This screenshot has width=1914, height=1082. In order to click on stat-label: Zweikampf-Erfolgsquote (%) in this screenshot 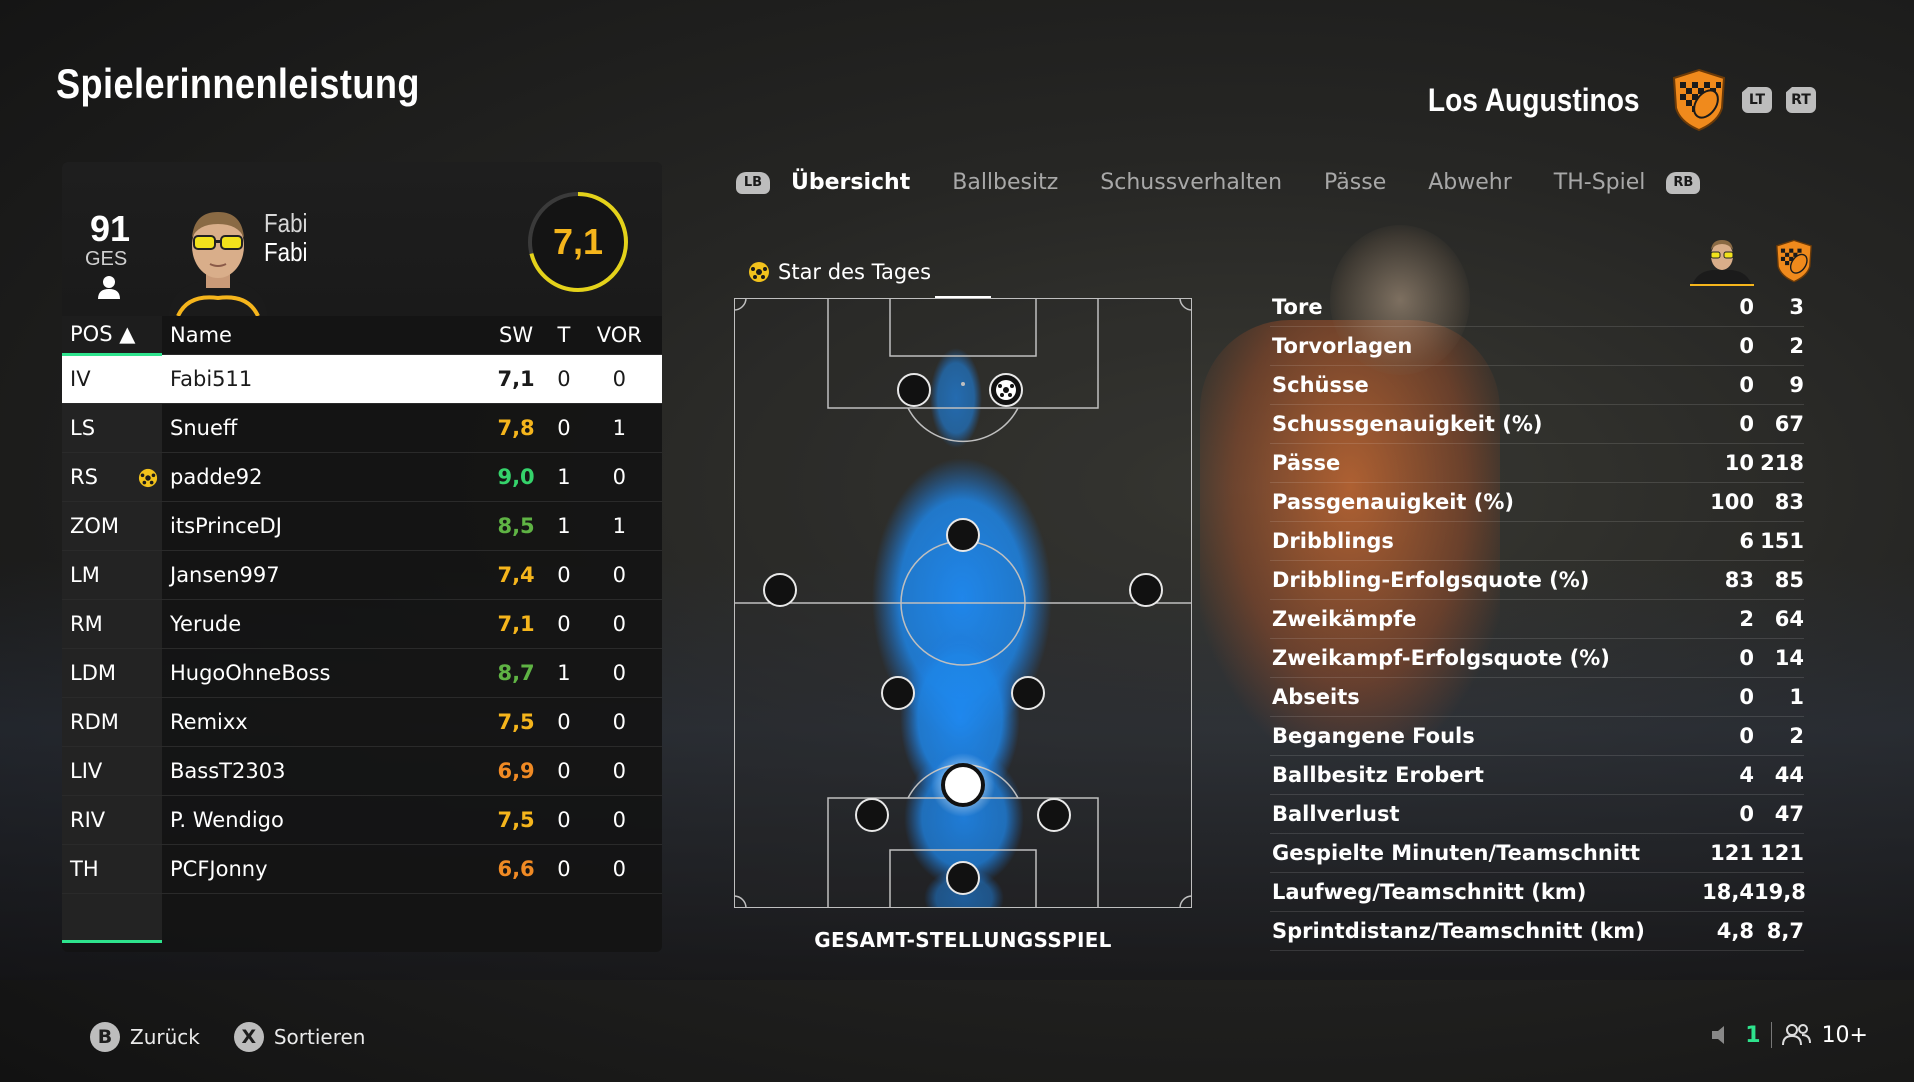, I will do `click(1441, 658)`.